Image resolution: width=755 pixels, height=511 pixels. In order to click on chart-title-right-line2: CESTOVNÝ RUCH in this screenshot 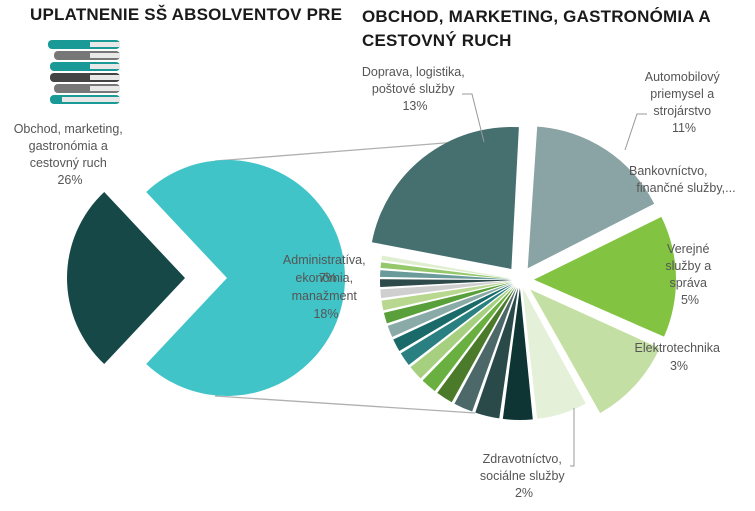, I will do `click(437, 40)`.